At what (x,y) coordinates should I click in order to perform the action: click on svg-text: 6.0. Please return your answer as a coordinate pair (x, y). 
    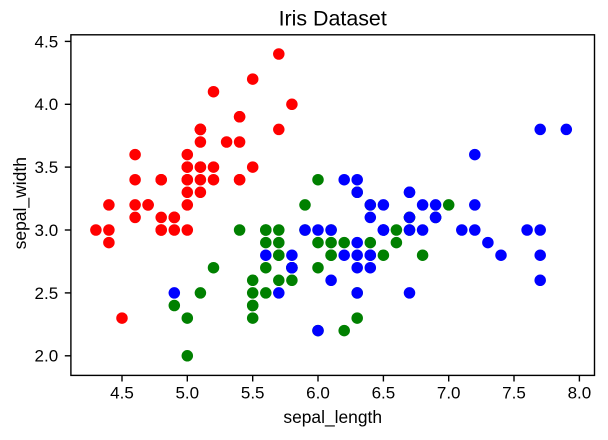
    Looking at the image, I should click on (318, 393).